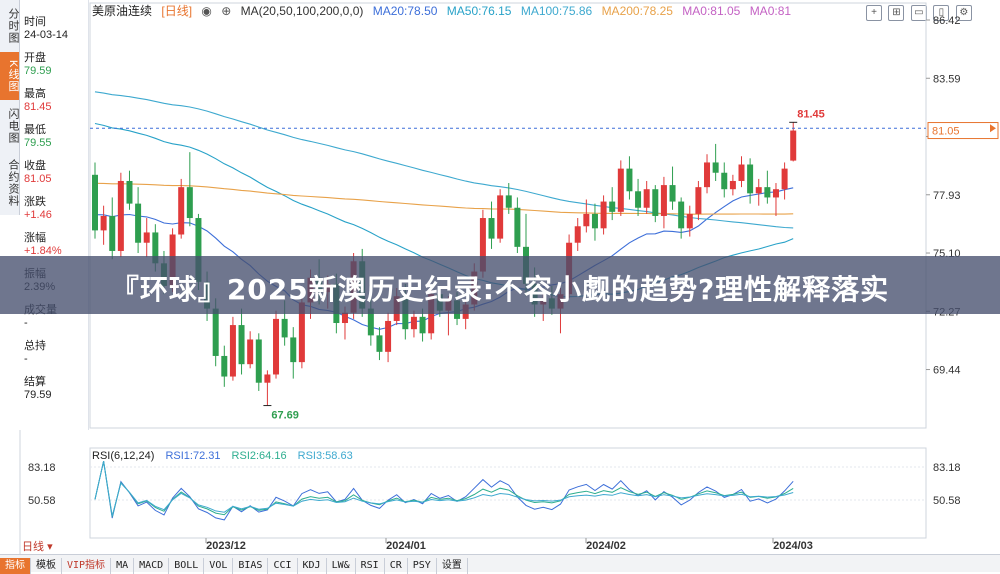 The height and width of the screenshot is (574, 1000). Describe the element at coordinates (770, 11) in the screenshot. I see `ma0-value-b: MA0:81` at that location.